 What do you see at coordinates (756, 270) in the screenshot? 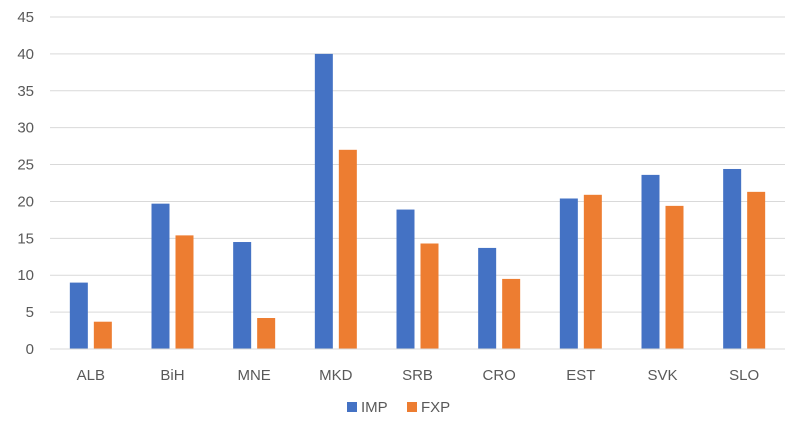
I see `bar-fxp-slo` at bounding box center [756, 270].